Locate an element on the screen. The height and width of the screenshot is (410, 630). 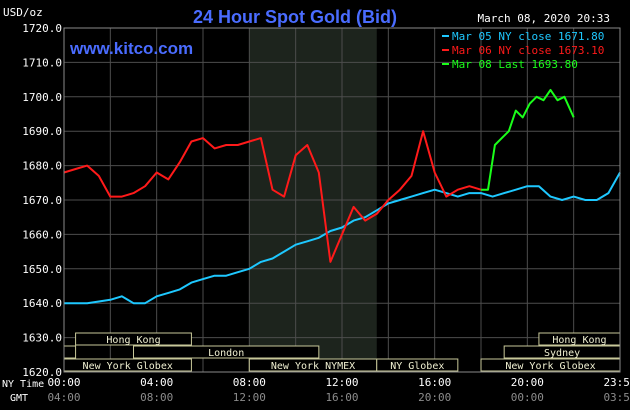
y-tick-label: 1680.0 is located at coordinates (42, 166).